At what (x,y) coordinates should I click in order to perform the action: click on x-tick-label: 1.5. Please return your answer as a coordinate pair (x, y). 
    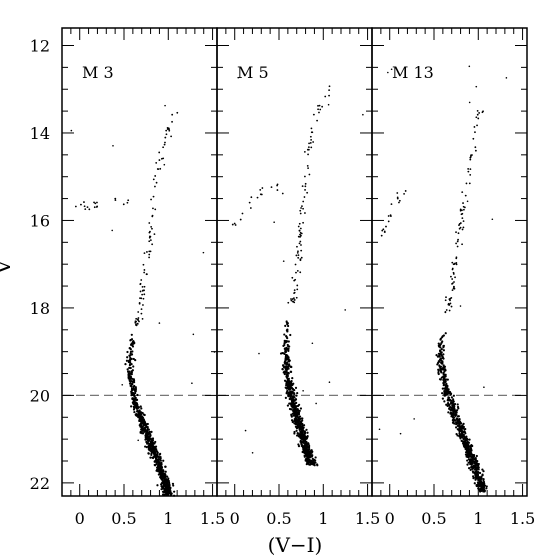
    Looking at the image, I should click on (212, 518).